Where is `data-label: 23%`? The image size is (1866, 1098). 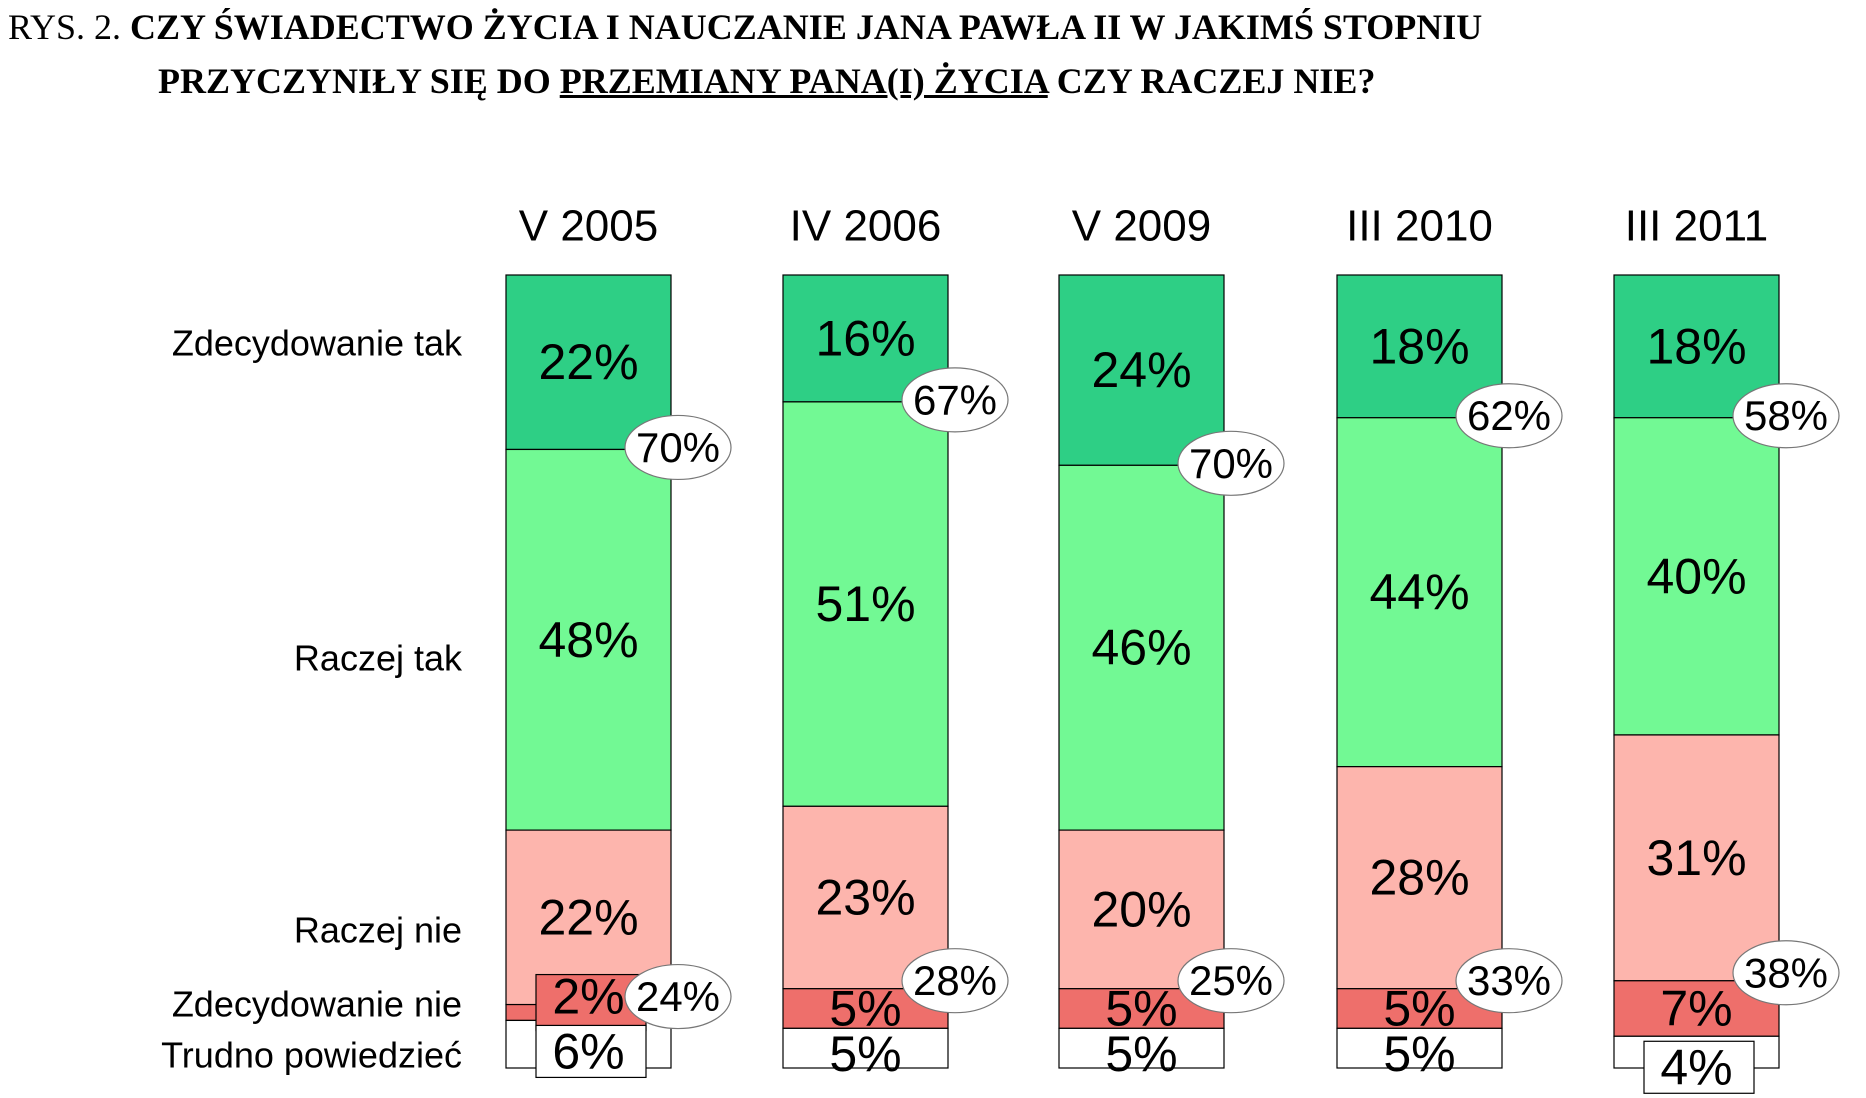 data-label: 23% is located at coordinates (865, 898).